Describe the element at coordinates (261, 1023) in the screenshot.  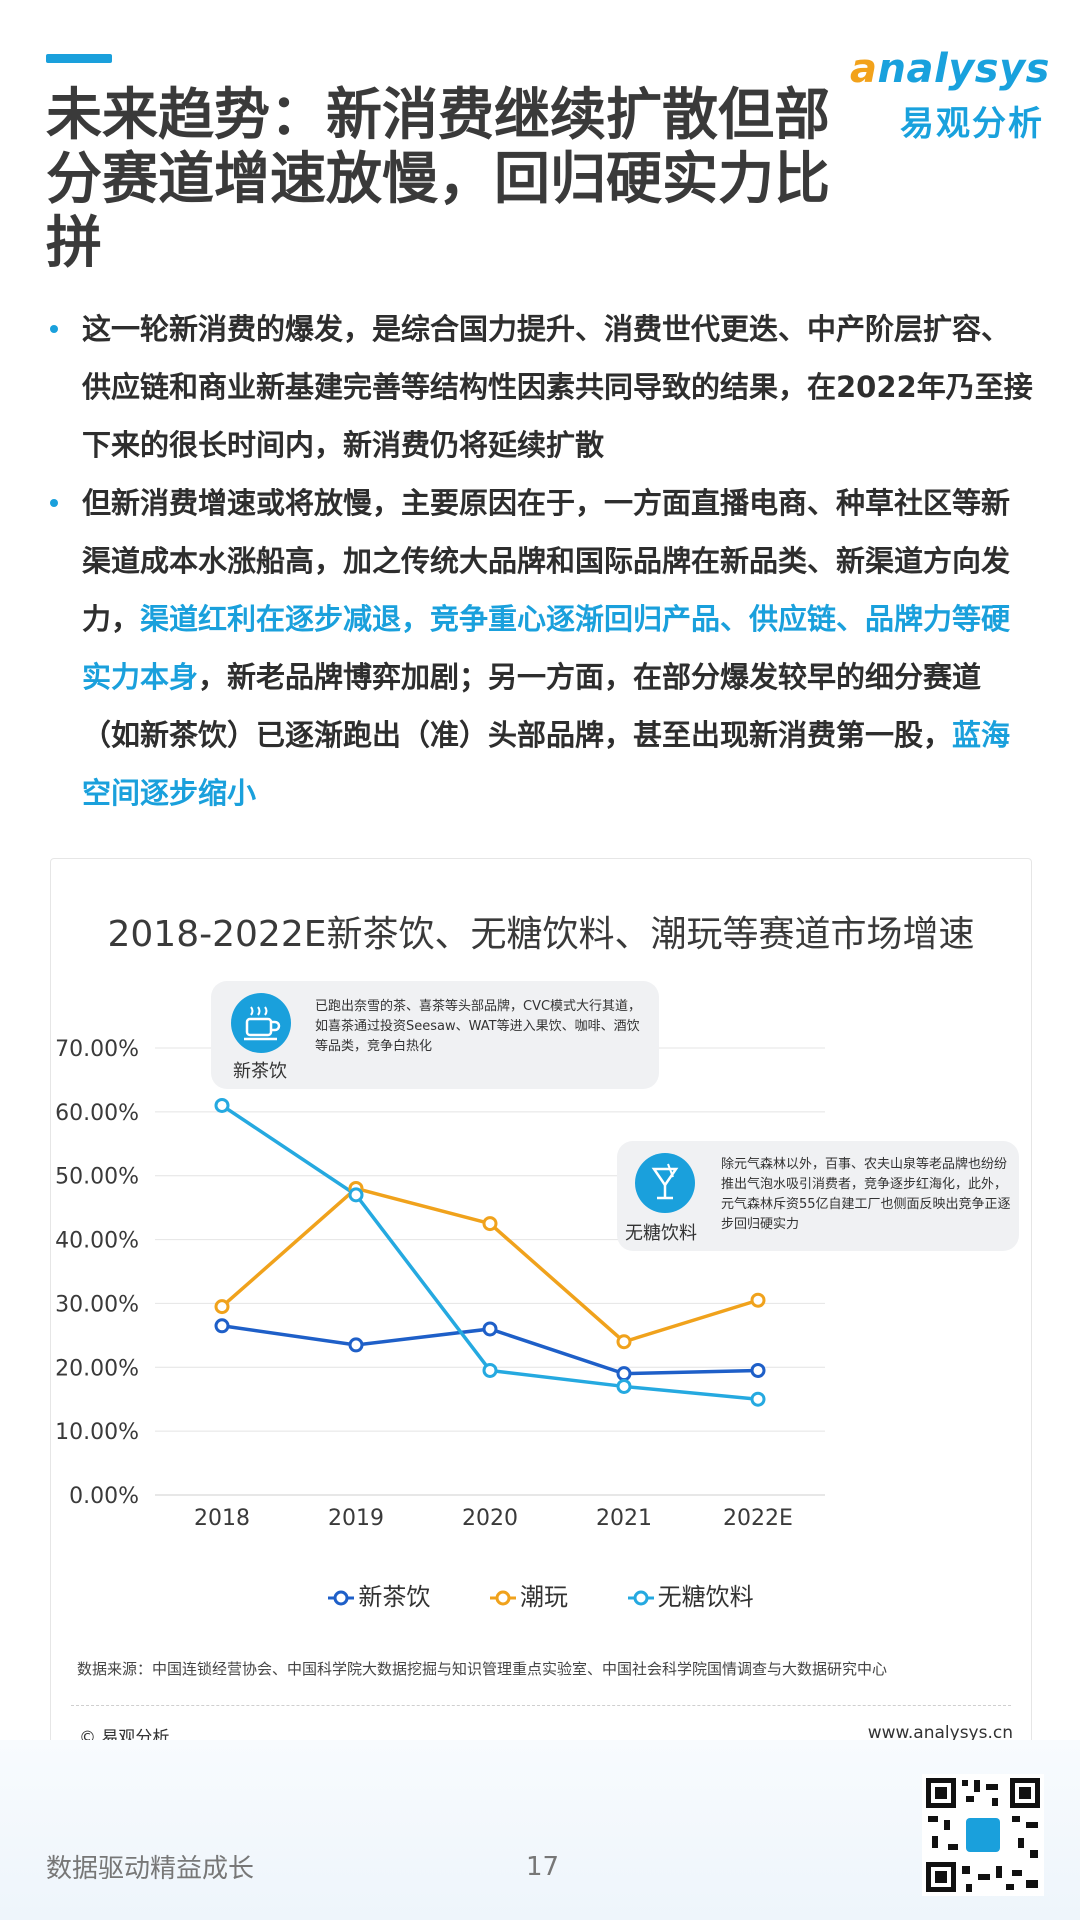
I see `tea-cup-icon` at that location.